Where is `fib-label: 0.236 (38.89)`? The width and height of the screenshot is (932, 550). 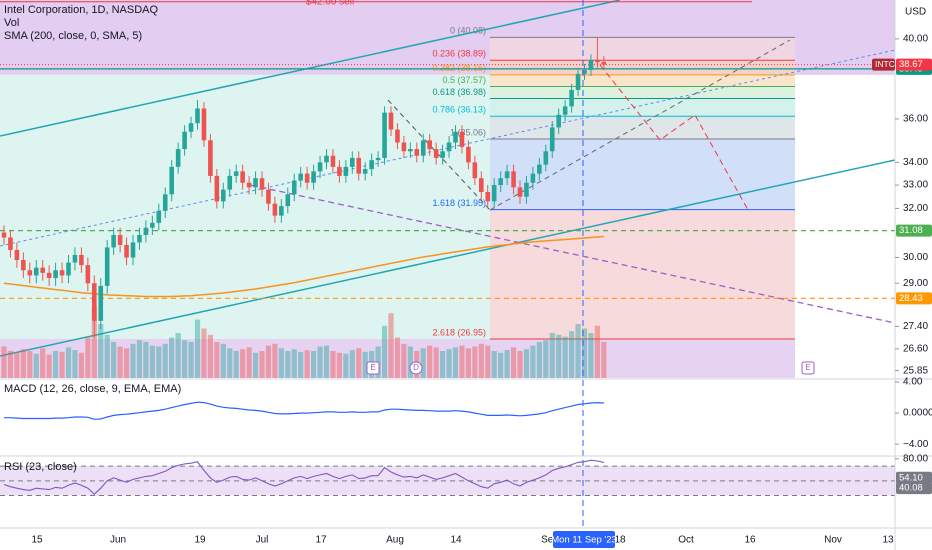
fib-label: 0.236 (38.89) is located at coordinates (459, 54).